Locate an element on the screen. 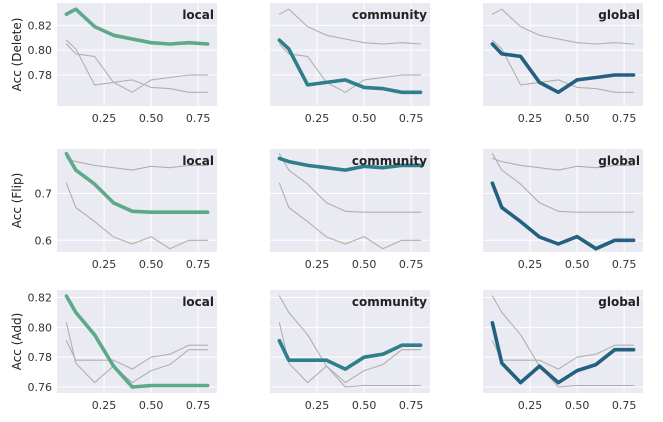 Image resolution: width=663 pixels, height=422 pixels. panel-2-1: 0.25 0.50 0.75 community is located at coordinates (350, 351).